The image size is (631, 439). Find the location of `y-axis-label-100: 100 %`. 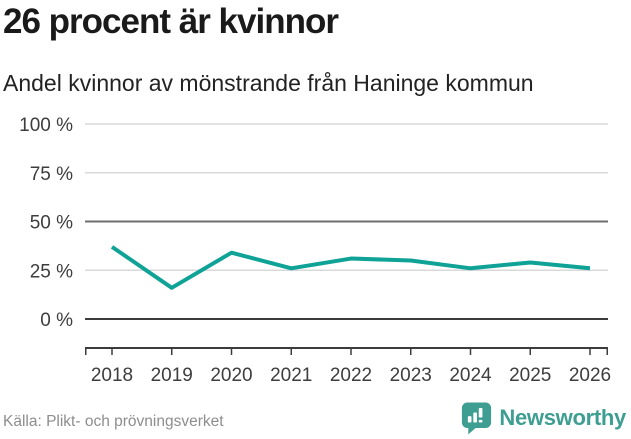

y-axis-label-100: 100 % is located at coordinates (46, 125).